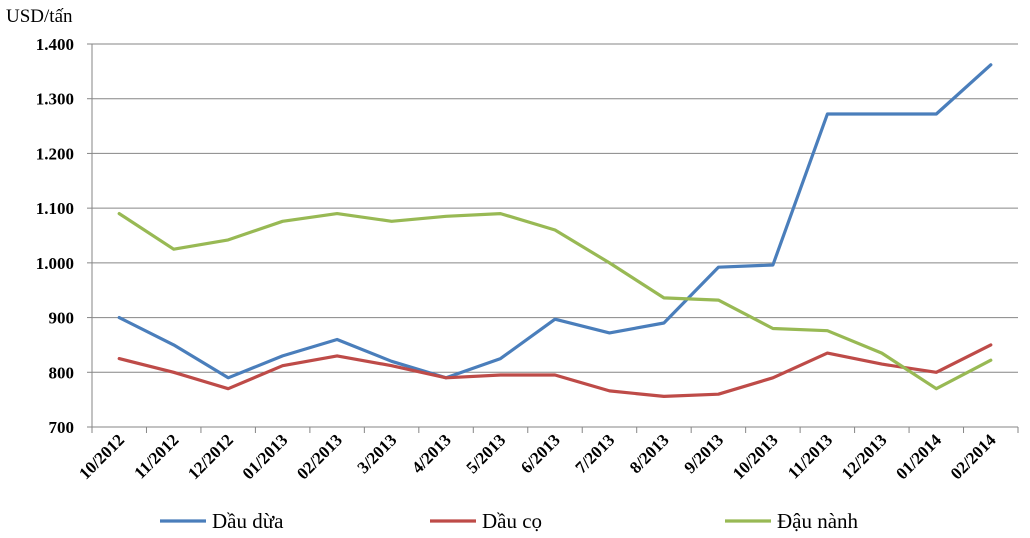 Image resolution: width=1030 pixels, height=538 pixels. I want to click on x-tick-label: 9/2013, so click(703, 453).